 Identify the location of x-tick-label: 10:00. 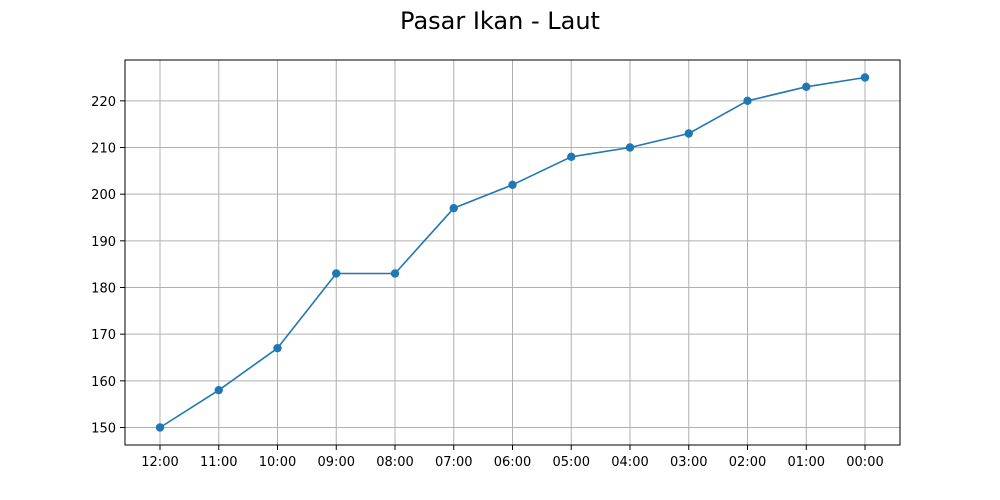
(277, 462).